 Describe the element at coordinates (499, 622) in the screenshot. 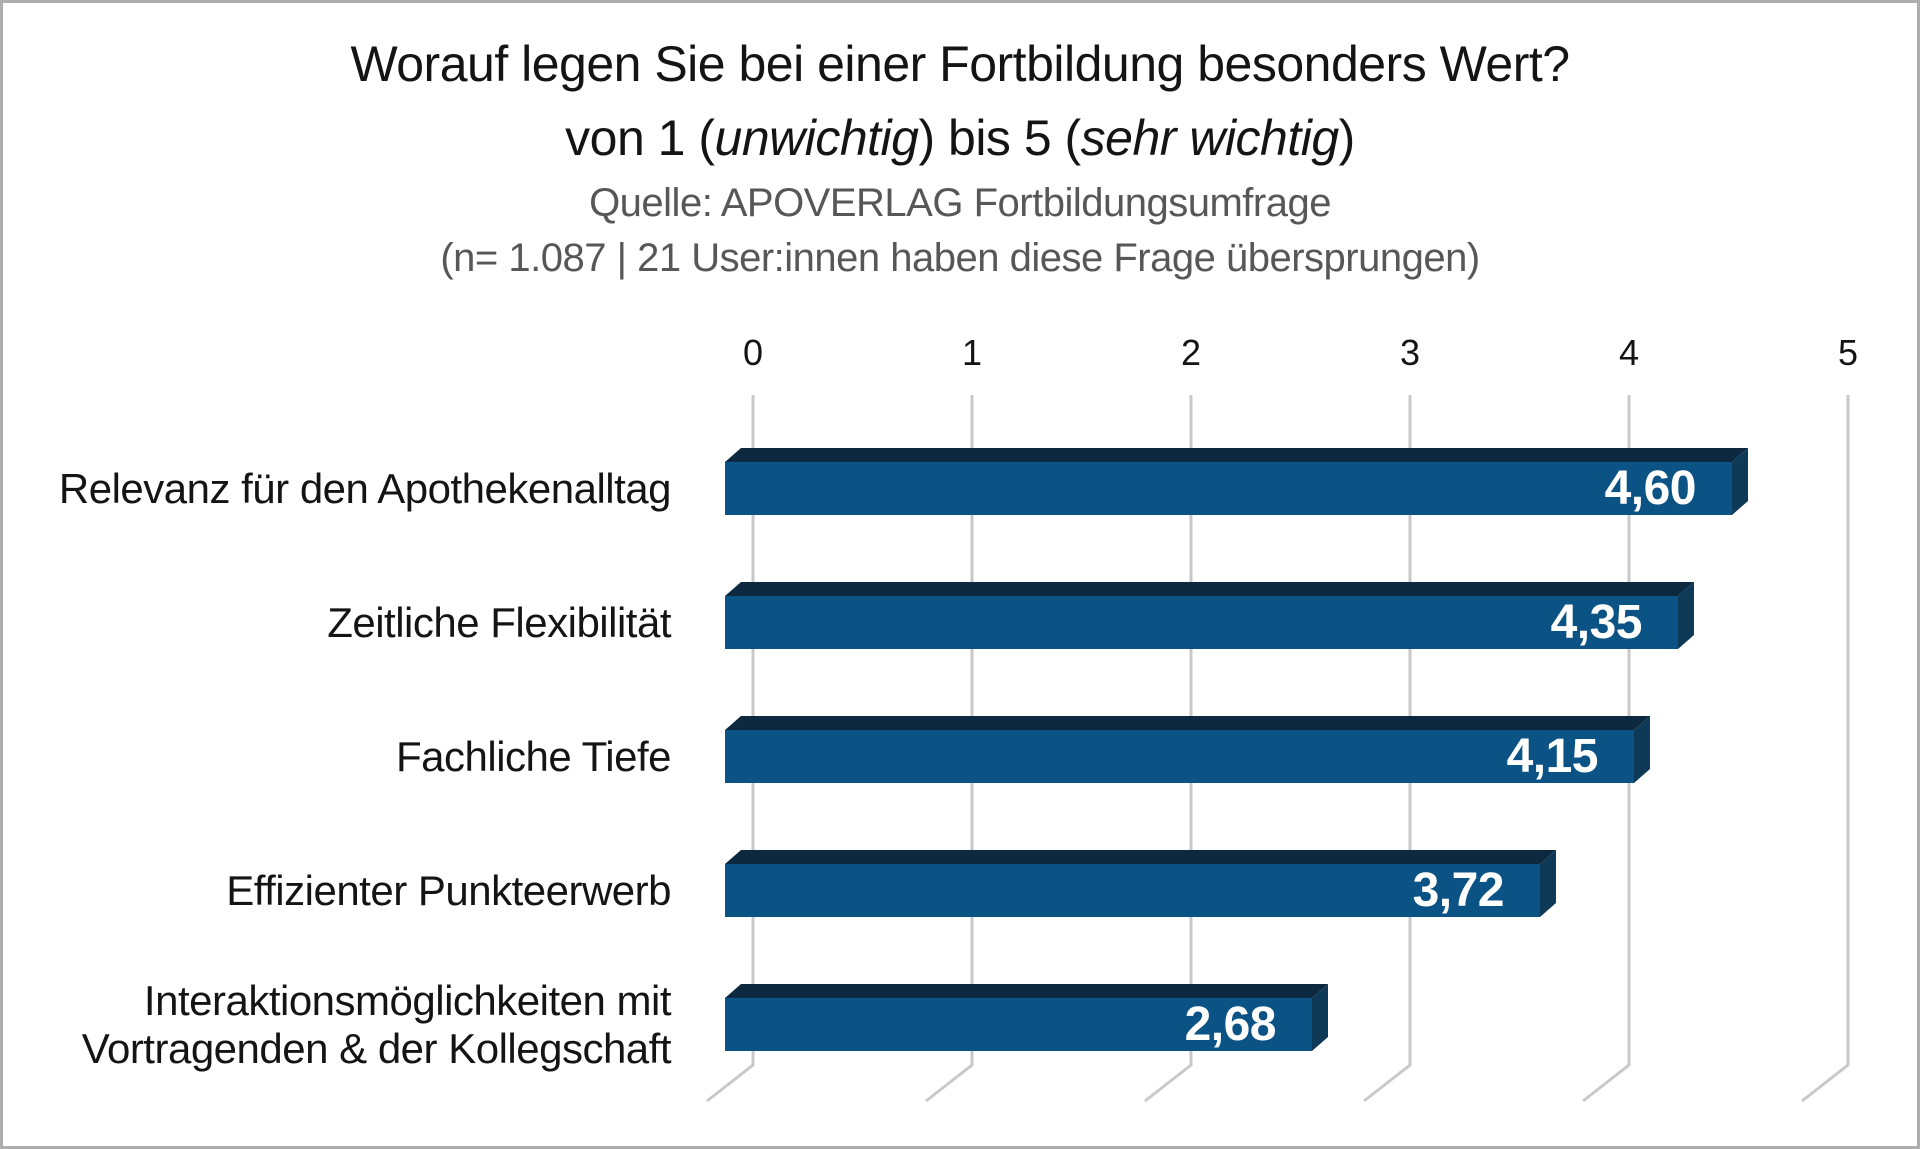

I see `category-label-line: Zeitliche Flexibilität` at that location.